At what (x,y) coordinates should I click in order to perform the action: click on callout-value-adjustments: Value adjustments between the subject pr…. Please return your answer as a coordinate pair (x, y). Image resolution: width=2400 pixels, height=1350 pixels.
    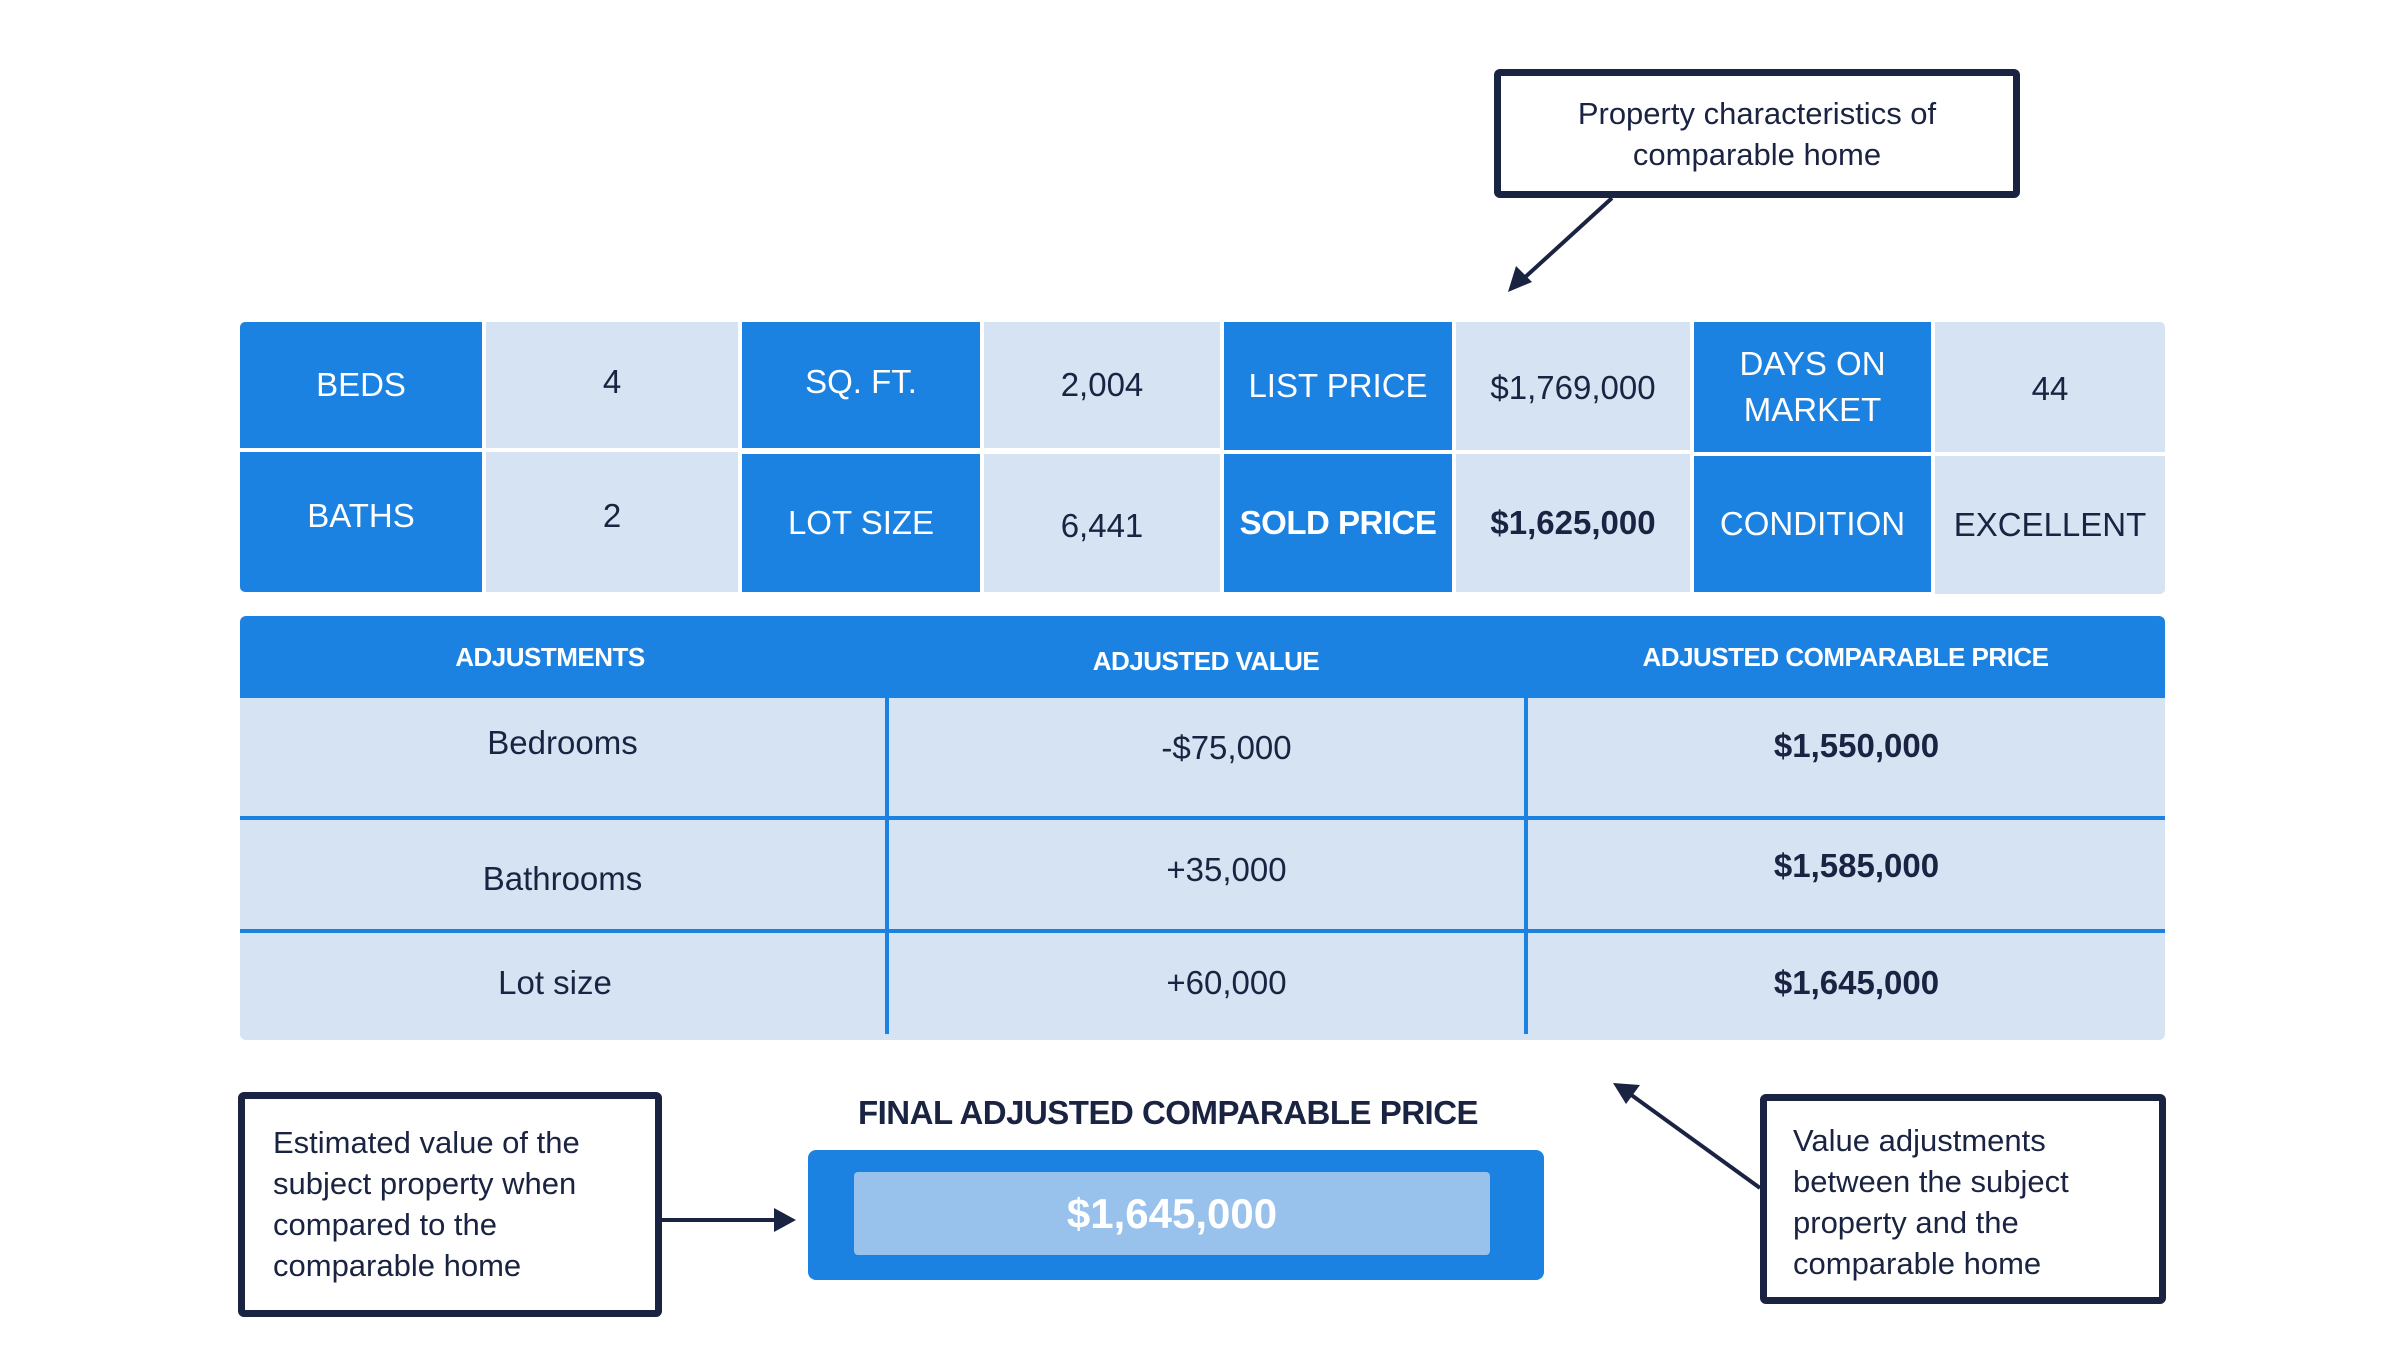
    Looking at the image, I should click on (1963, 1199).